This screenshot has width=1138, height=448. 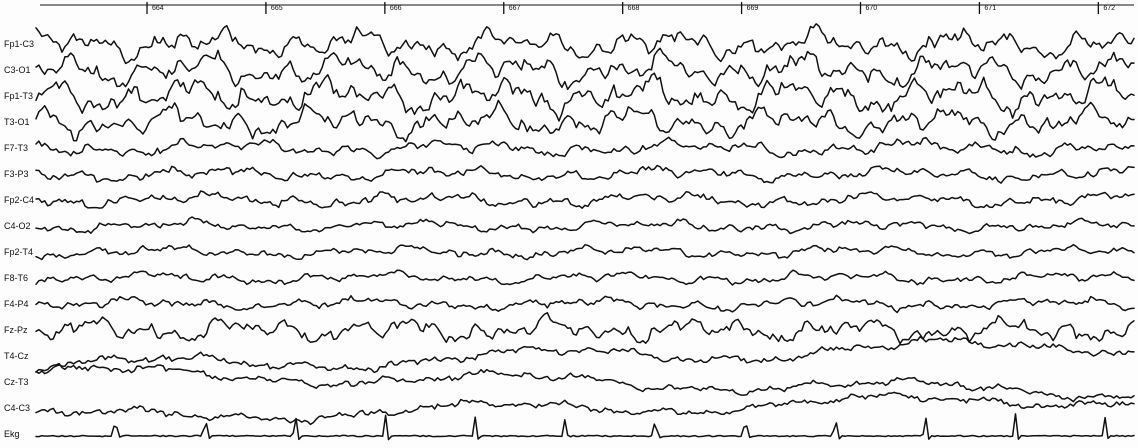 What do you see at coordinates (17, 70) in the screenshot?
I see `channel-label: C3-O1` at bounding box center [17, 70].